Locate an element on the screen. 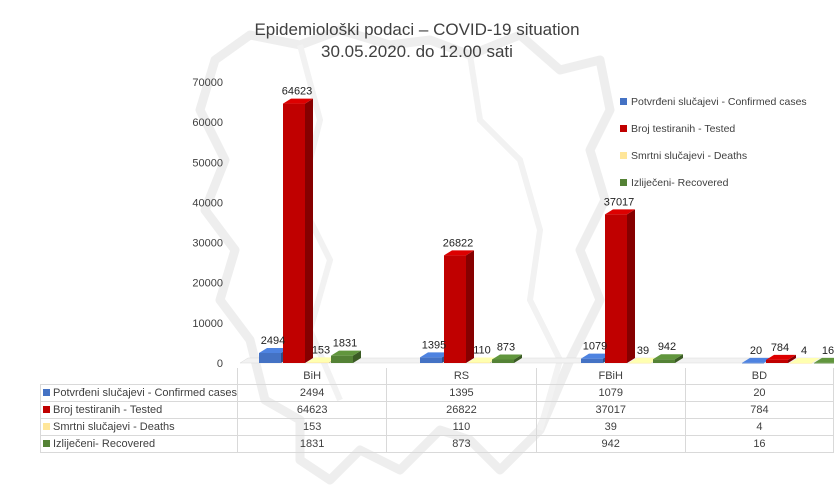 Image resolution: width=834 pixels, height=494 pixels. data-label: 1079 is located at coordinates (595, 347).